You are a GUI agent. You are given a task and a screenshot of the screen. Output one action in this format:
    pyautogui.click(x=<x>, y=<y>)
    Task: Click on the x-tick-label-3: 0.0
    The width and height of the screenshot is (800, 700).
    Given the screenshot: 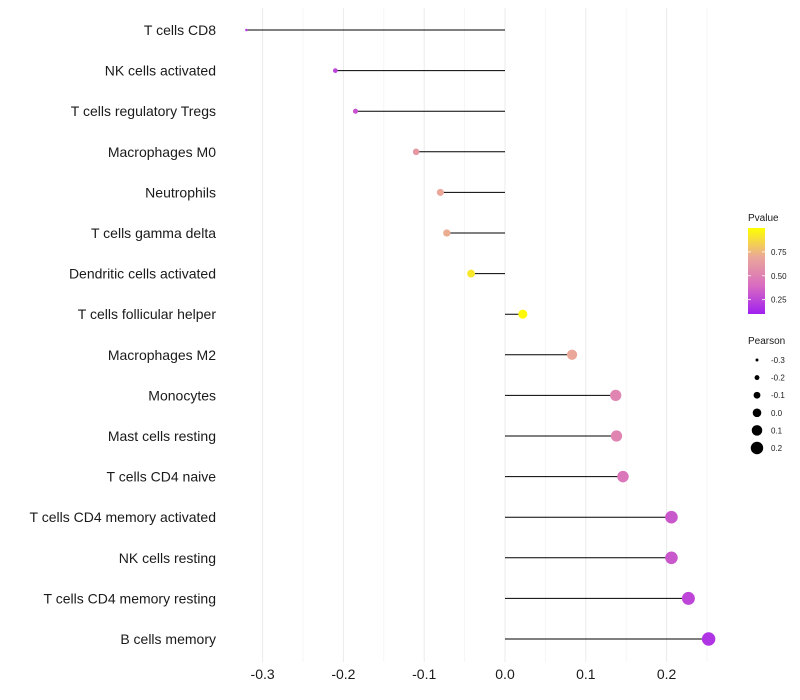 What is the action you would take?
    pyautogui.click(x=505, y=674)
    